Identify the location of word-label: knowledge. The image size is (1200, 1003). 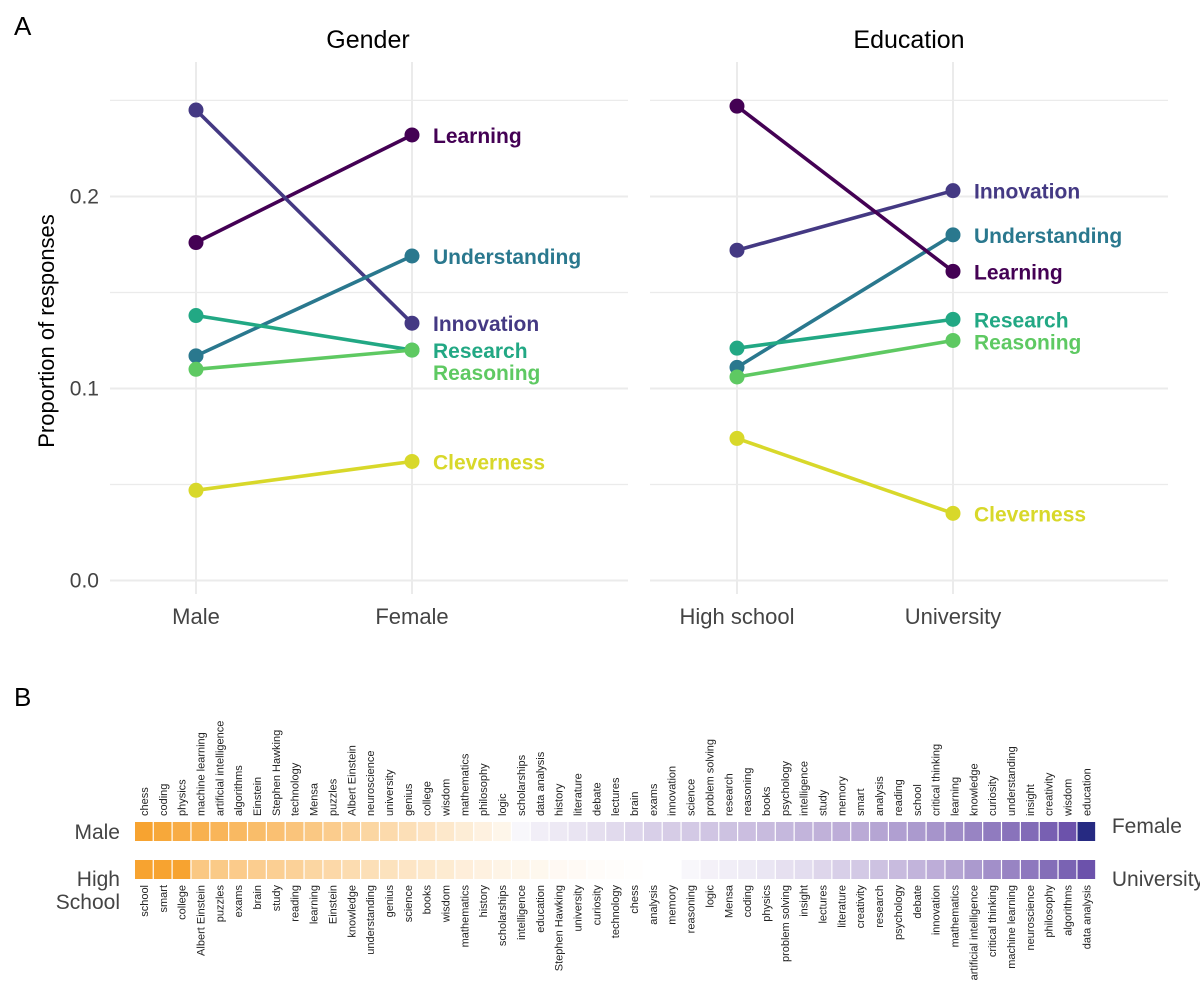
(974, 789).